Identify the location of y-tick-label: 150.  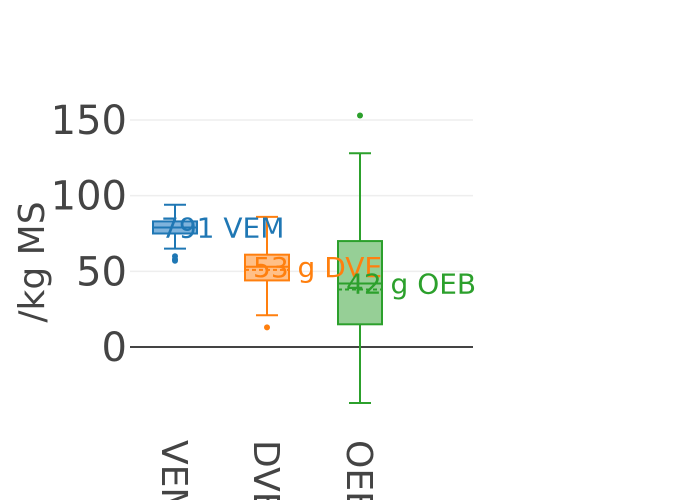
(89, 121).